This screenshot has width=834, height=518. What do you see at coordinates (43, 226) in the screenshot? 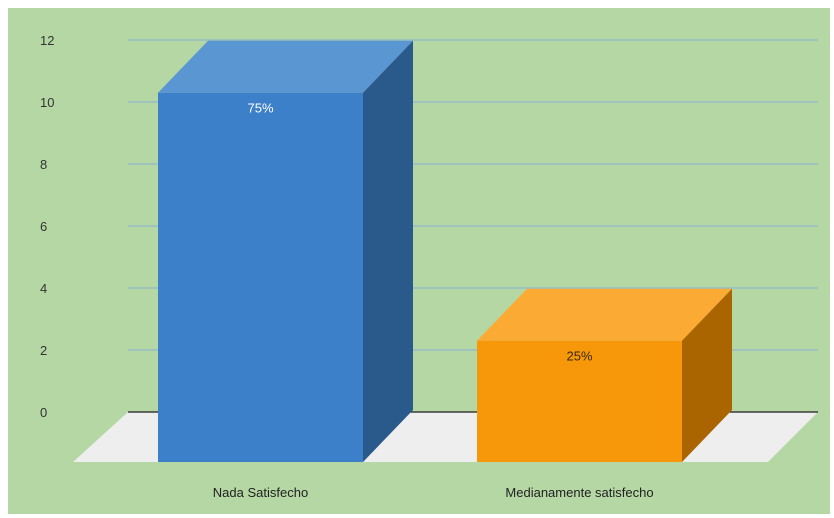
I see `y-tick-label: 6` at bounding box center [43, 226].